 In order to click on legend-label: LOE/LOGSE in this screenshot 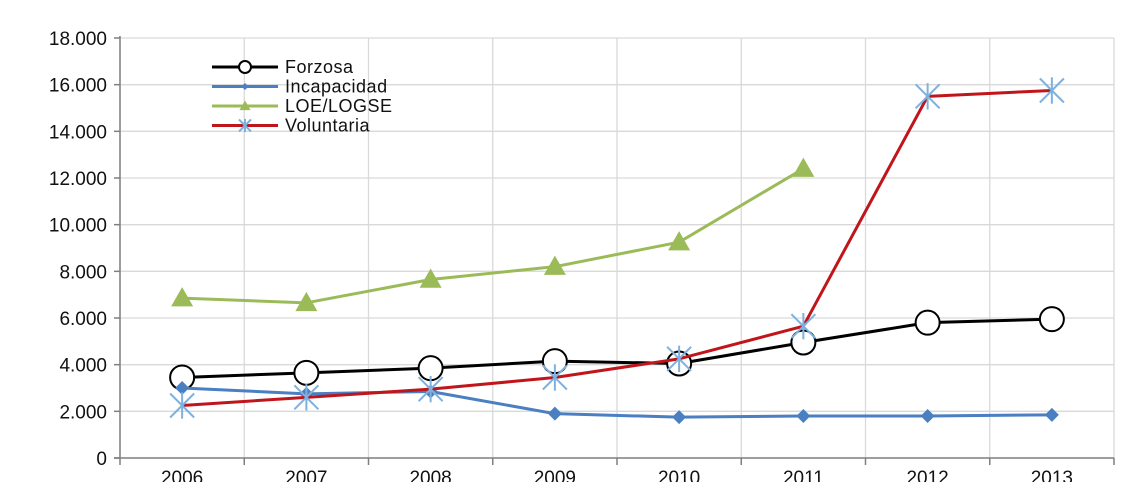, I will do `click(339, 106)`.